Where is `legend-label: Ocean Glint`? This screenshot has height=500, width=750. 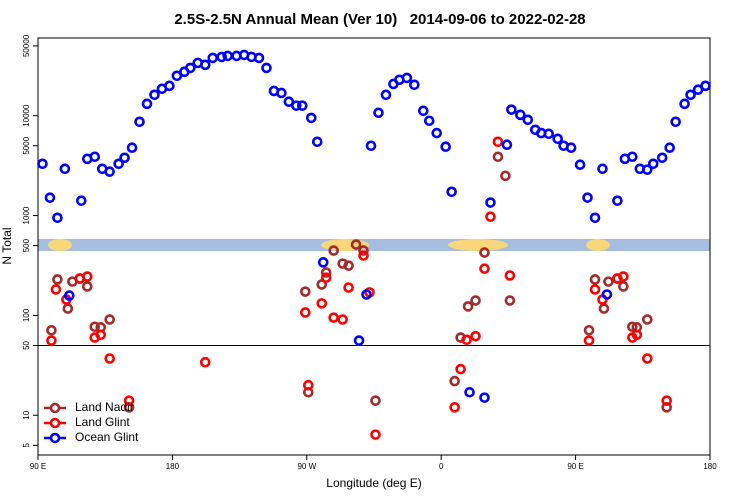
legend-label: Ocean Glint is located at coordinates (107, 437).